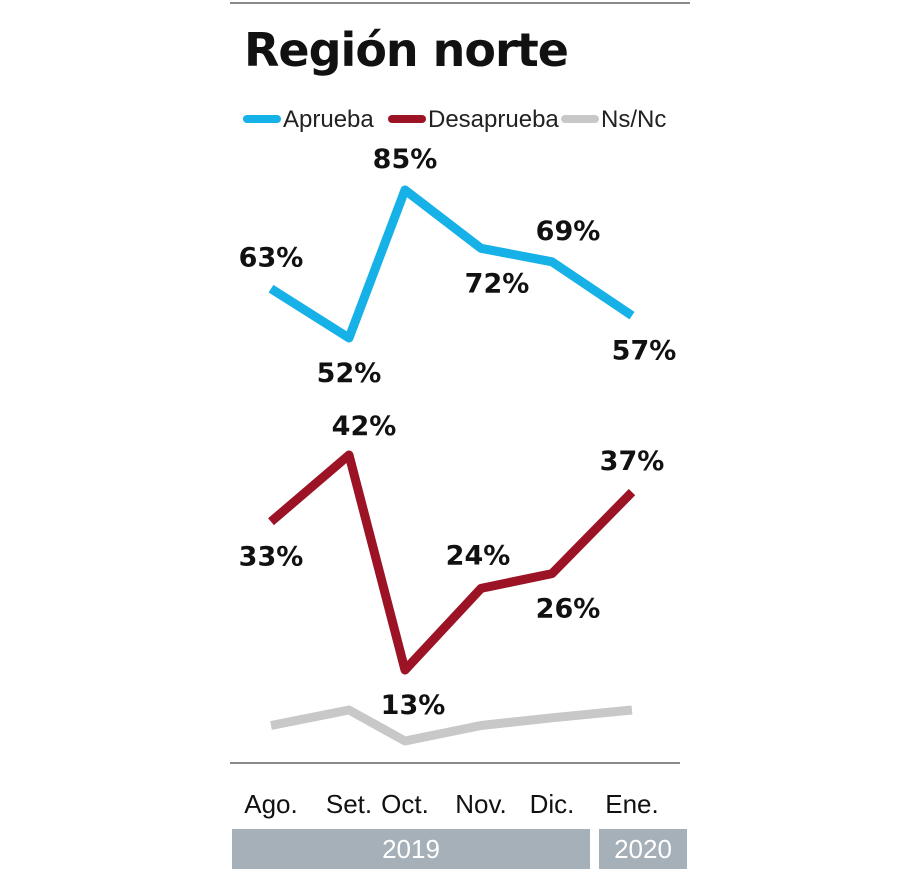  I want to click on data-label: 72%, so click(497, 283).